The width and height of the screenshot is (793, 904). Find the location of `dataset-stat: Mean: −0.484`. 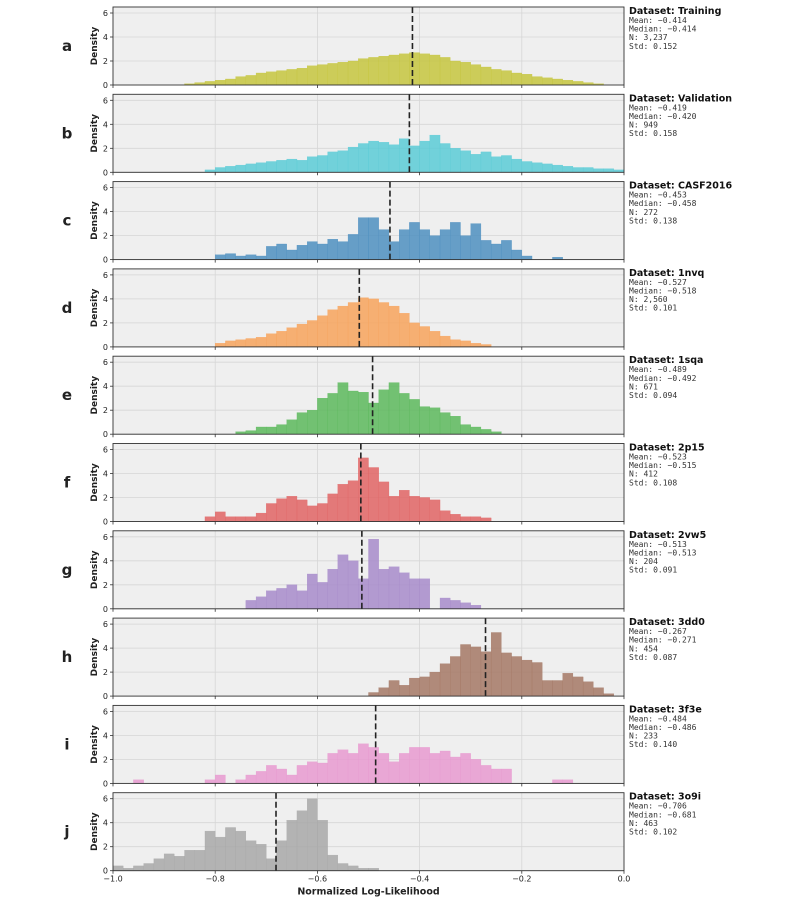

dataset-stat: Mean: −0.484 is located at coordinates (658, 718).